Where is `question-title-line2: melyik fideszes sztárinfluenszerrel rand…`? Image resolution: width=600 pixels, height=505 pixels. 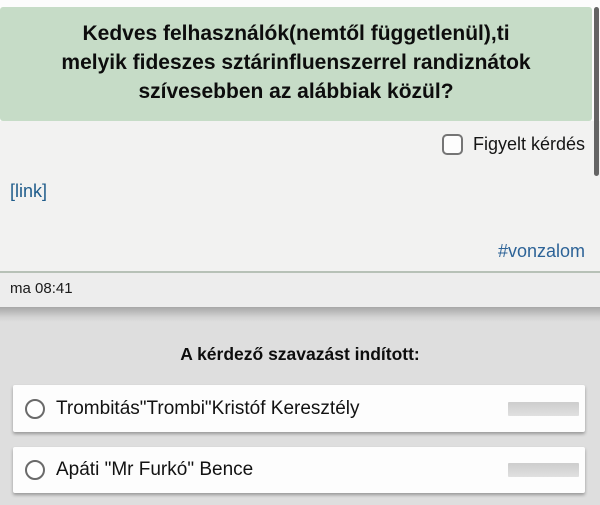 question-title-line2: melyik fideszes sztárinfluenszerrel rand… is located at coordinates (296, 62).